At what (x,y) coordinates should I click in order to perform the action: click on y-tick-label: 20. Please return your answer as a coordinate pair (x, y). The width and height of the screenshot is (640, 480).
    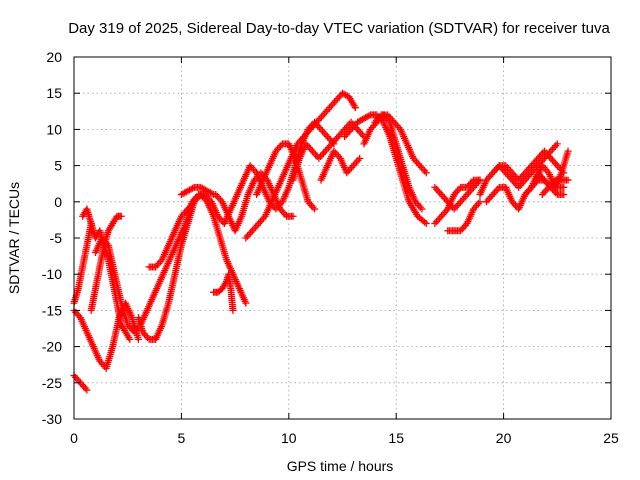
    Looking at the image, I should click on (54, 57).